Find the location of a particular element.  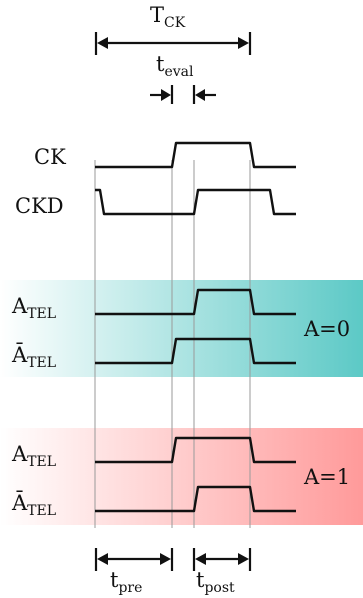

signal-label-ck: CK is located at coordinates (50, 157).